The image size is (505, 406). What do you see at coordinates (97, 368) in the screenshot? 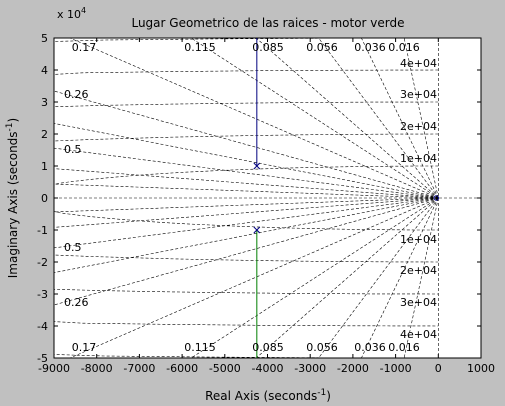
I see `x-tick-label: -8000` at bounding box center [97, 368].